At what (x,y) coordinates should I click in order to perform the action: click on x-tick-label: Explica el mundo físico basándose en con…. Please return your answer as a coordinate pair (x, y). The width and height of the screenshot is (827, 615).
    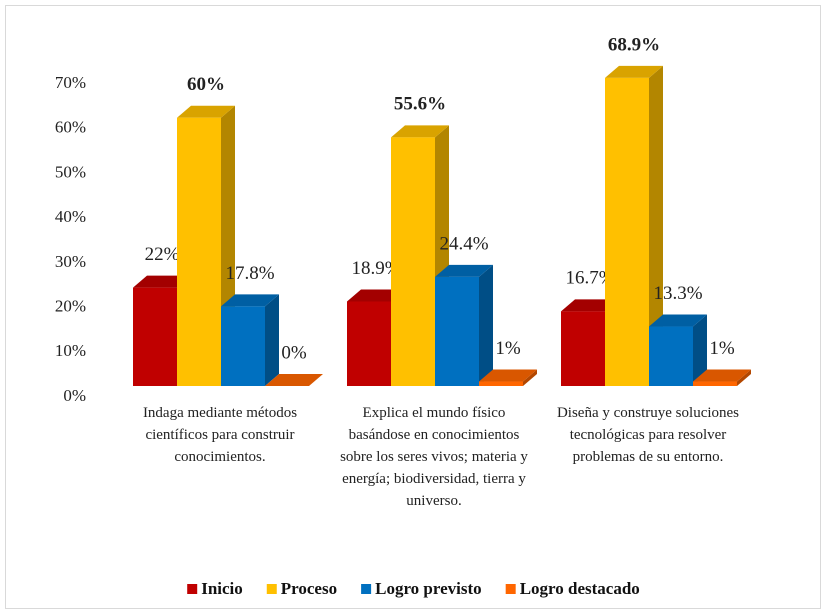
    Looking at the image, I should click on (434, 457).